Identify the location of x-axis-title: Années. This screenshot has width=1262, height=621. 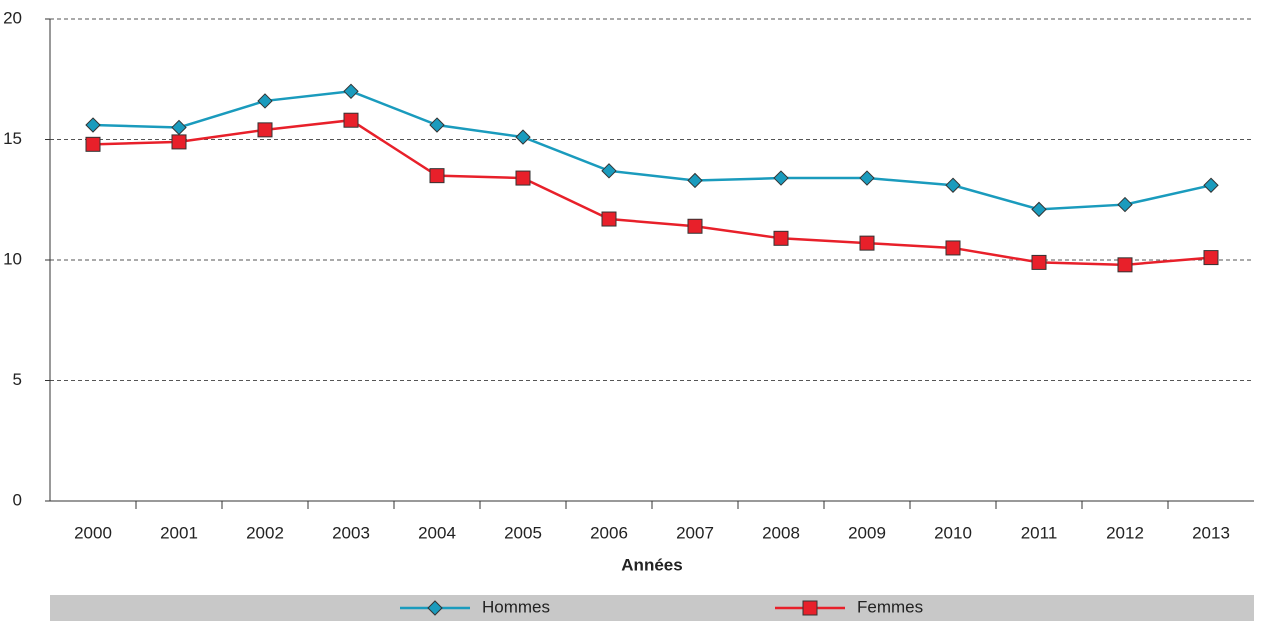
(651, 564).